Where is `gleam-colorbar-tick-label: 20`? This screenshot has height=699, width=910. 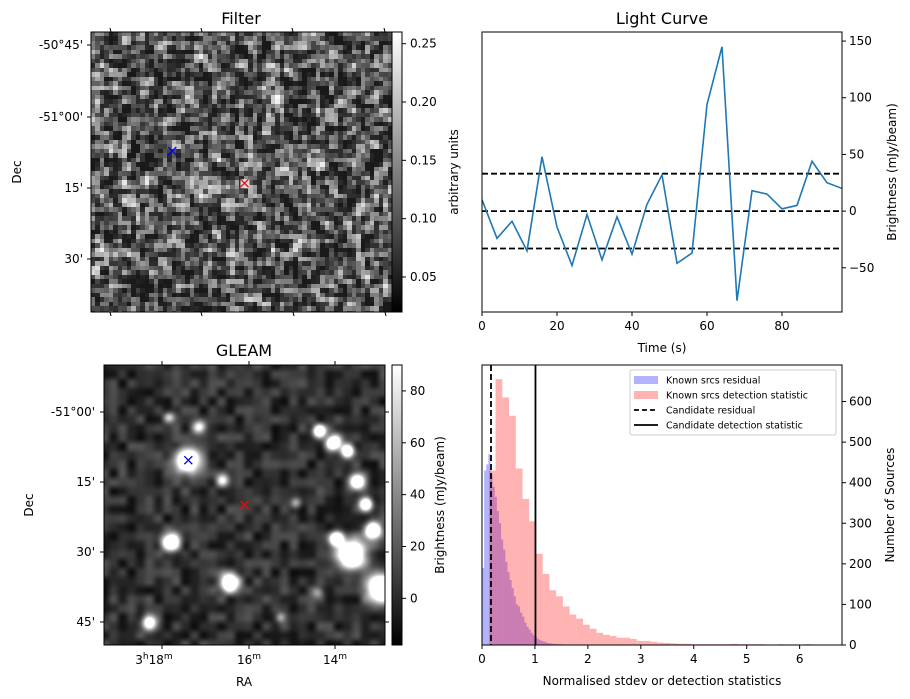
gleam-colorbar-tick-label: 20 is located at coordinates (417, 546).